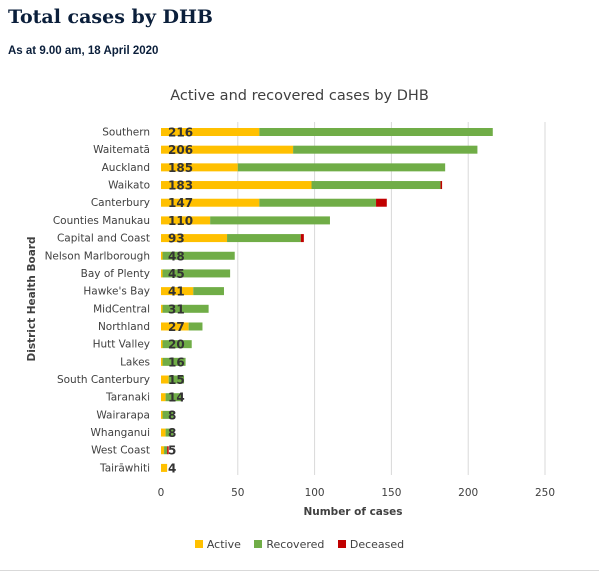  What do you see at coordinates (356, 493) in the screenshot?
I see `x-tick-labels: 0 50 100 150 200 250` at bounding box center [356, 493].